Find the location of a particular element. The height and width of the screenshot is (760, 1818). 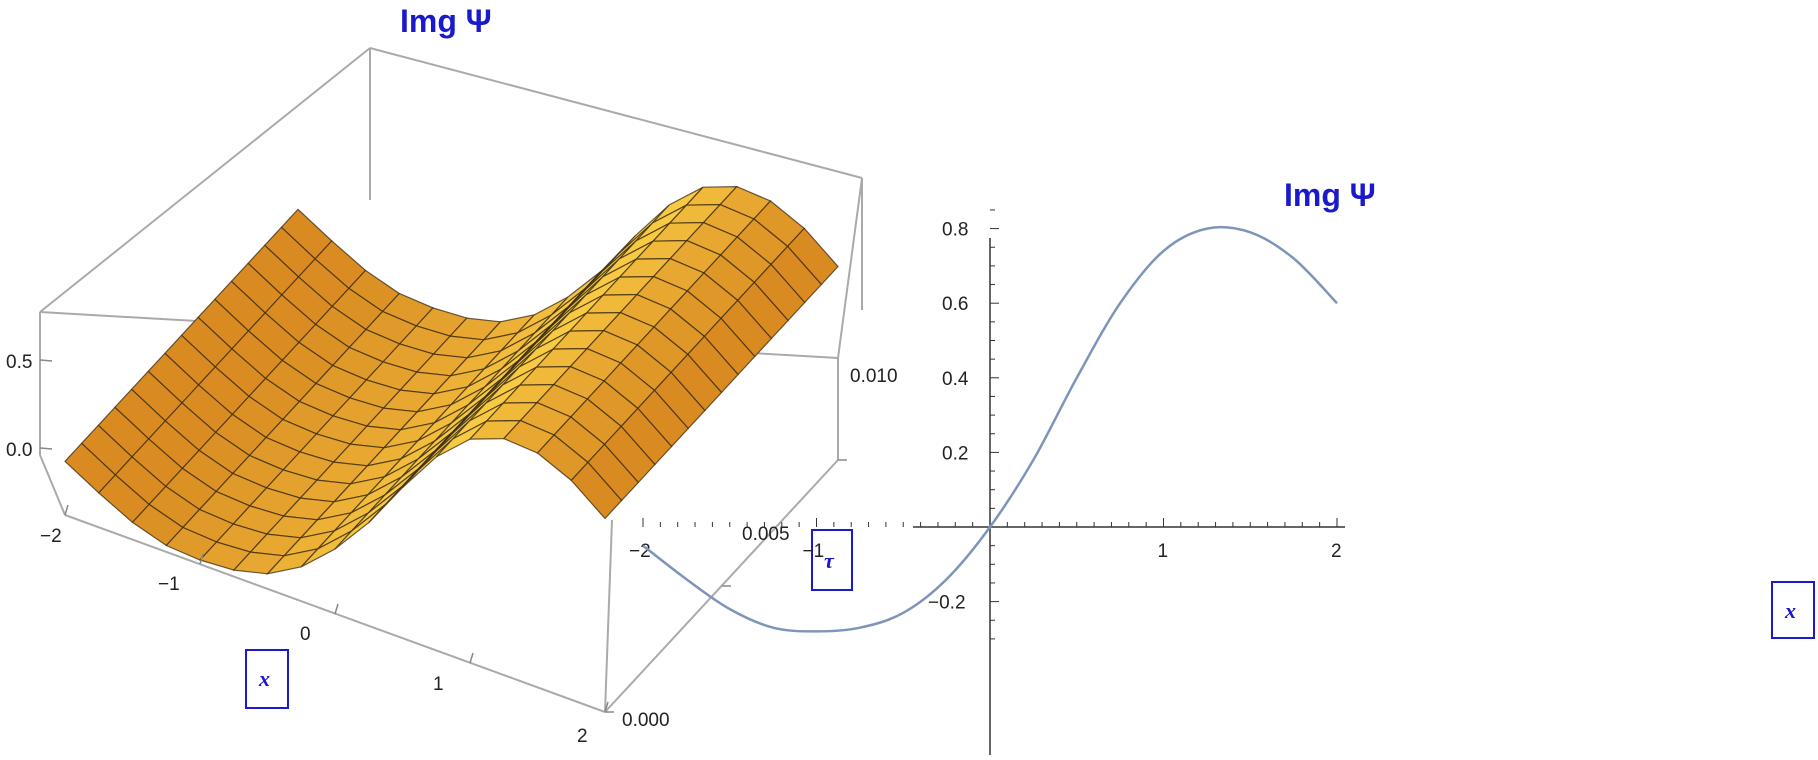

y-tick-label: 0.8 is located at coordinates (955, 230).